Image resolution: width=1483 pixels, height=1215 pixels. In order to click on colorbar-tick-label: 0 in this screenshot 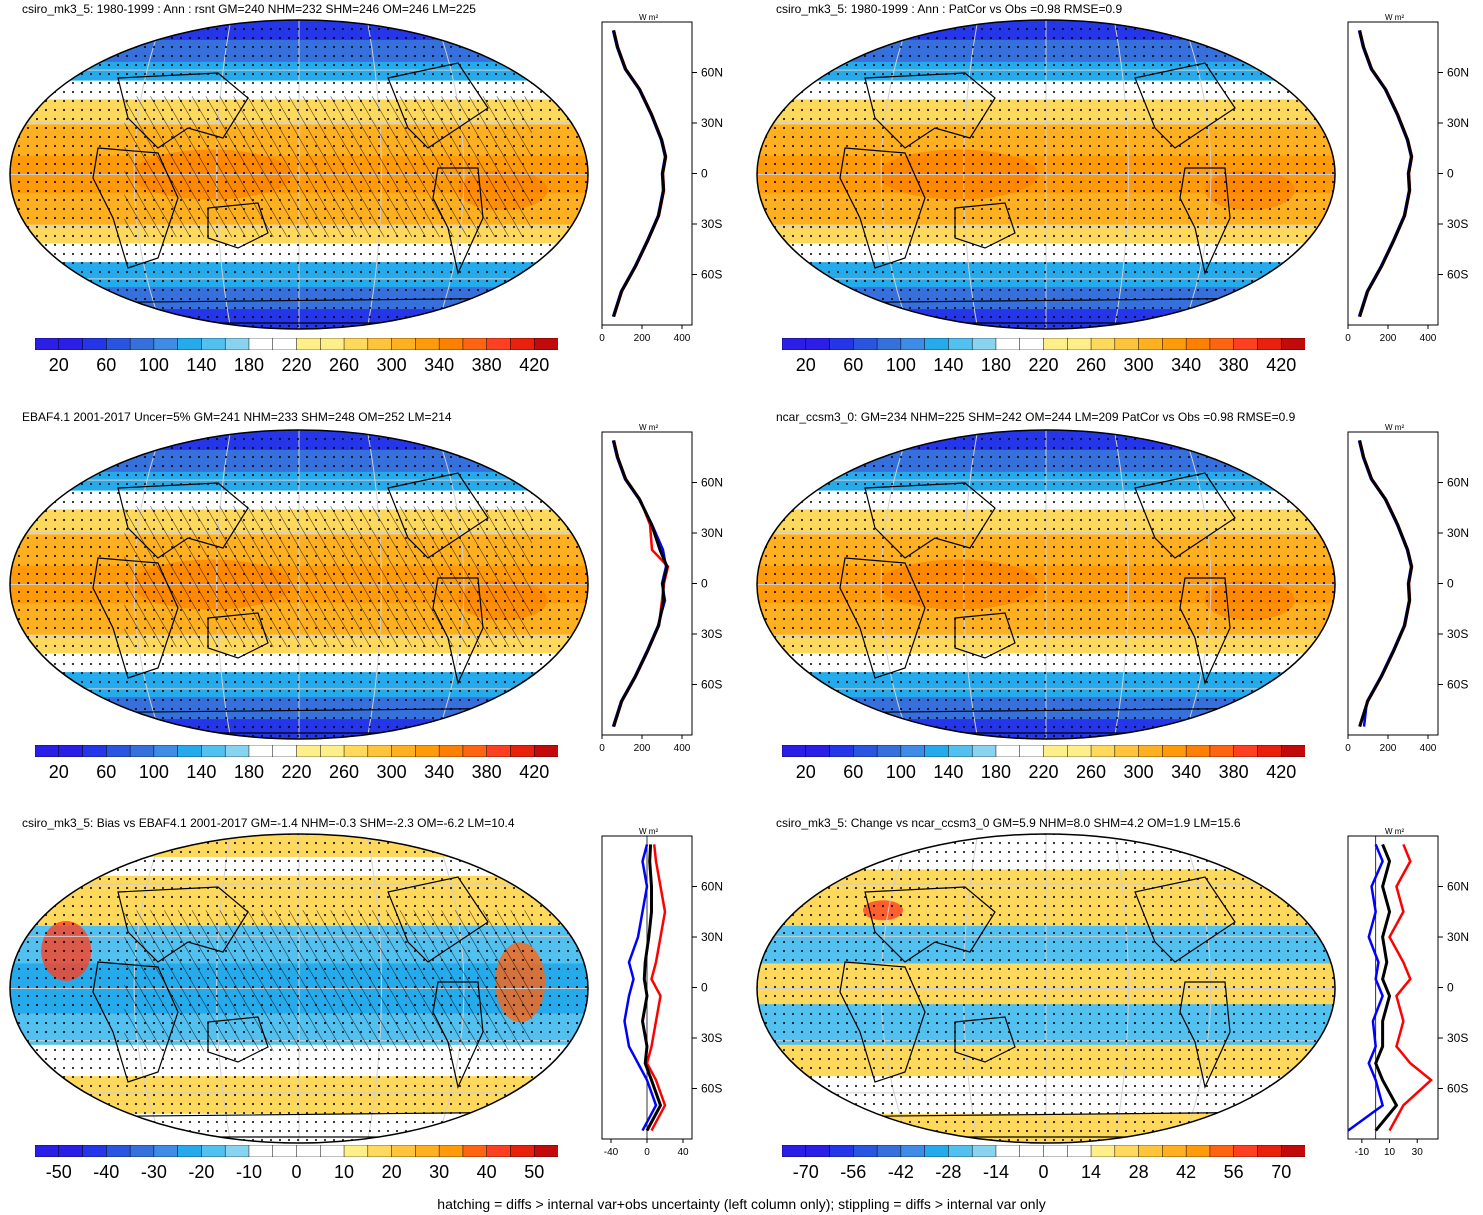, I will do `click(1043, 1172)`.